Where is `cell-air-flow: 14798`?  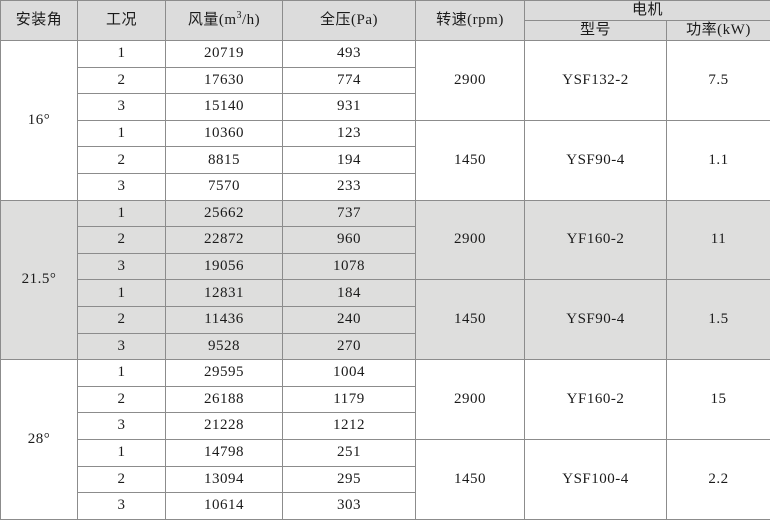 cell-air-flow: 14798 is located at coordinates (224, 452).